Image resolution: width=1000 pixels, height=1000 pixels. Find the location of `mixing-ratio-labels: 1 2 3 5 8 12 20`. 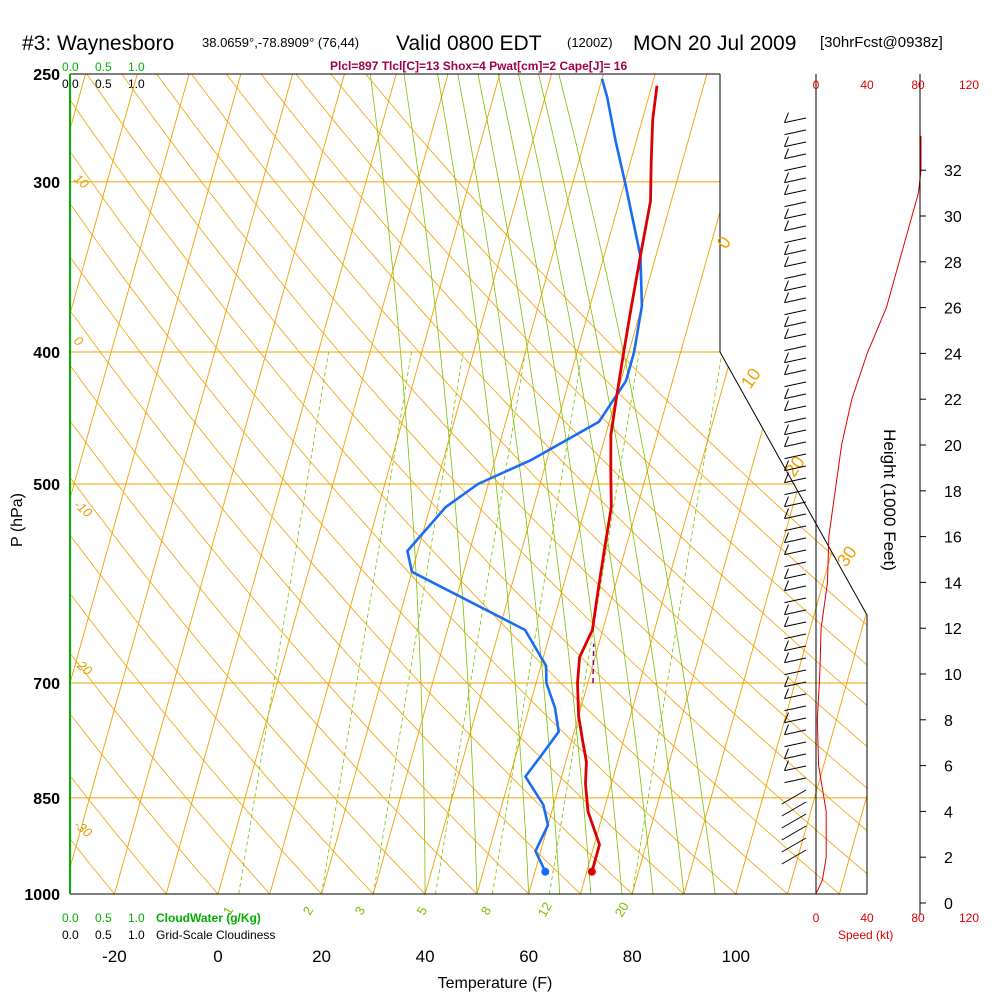

mixing-ratio-labels: 1 2 3 5 8 12 20 is located at coordinates (426, 909).